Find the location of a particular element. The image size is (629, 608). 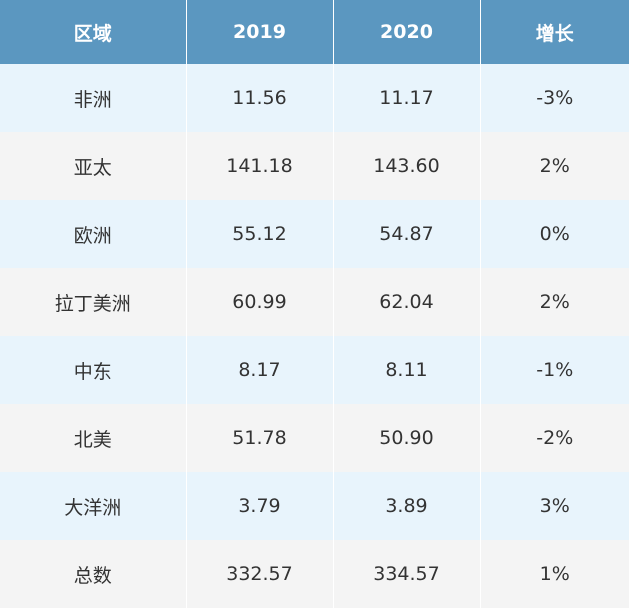

cell-2019: 3.79 is located at coordinates (260, 506).